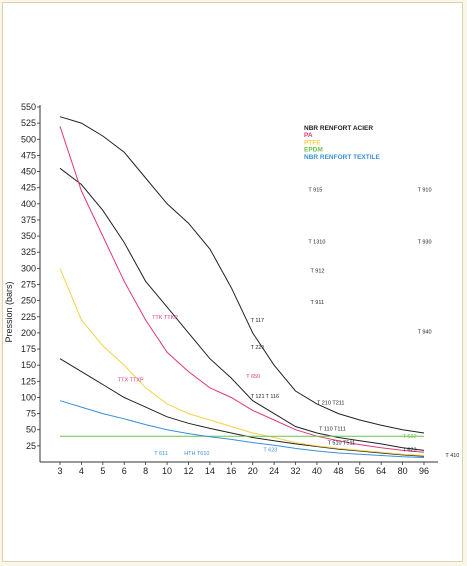 The width and height of the screenshot is (467, 566). What do you see at coordinates (102, 471) in the screenshot?
I see `x-tick-label: 5` at bounding box center [102, 471].